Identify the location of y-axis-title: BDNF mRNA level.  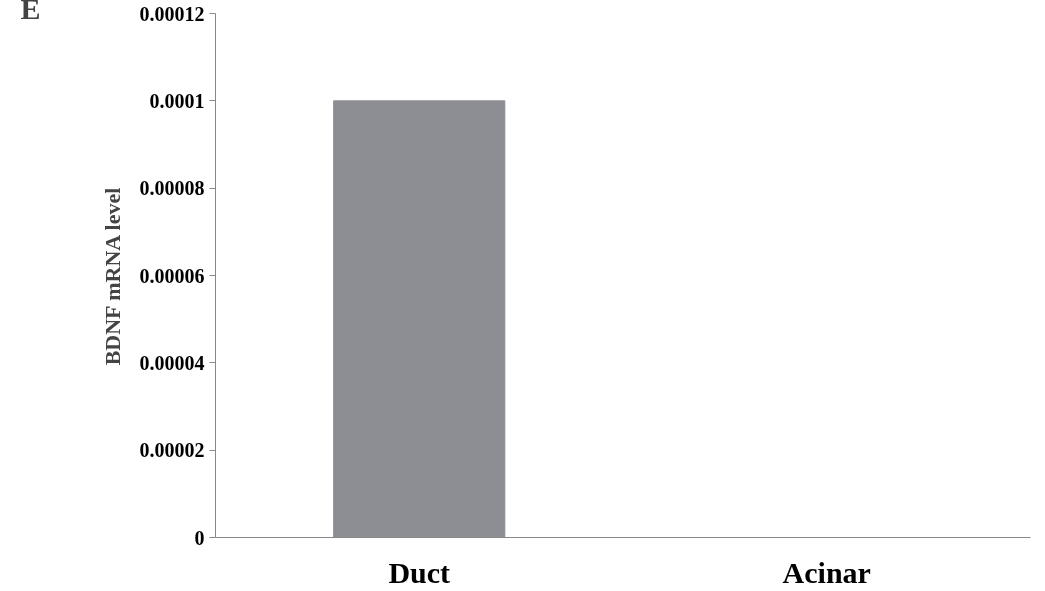
(112, 276).